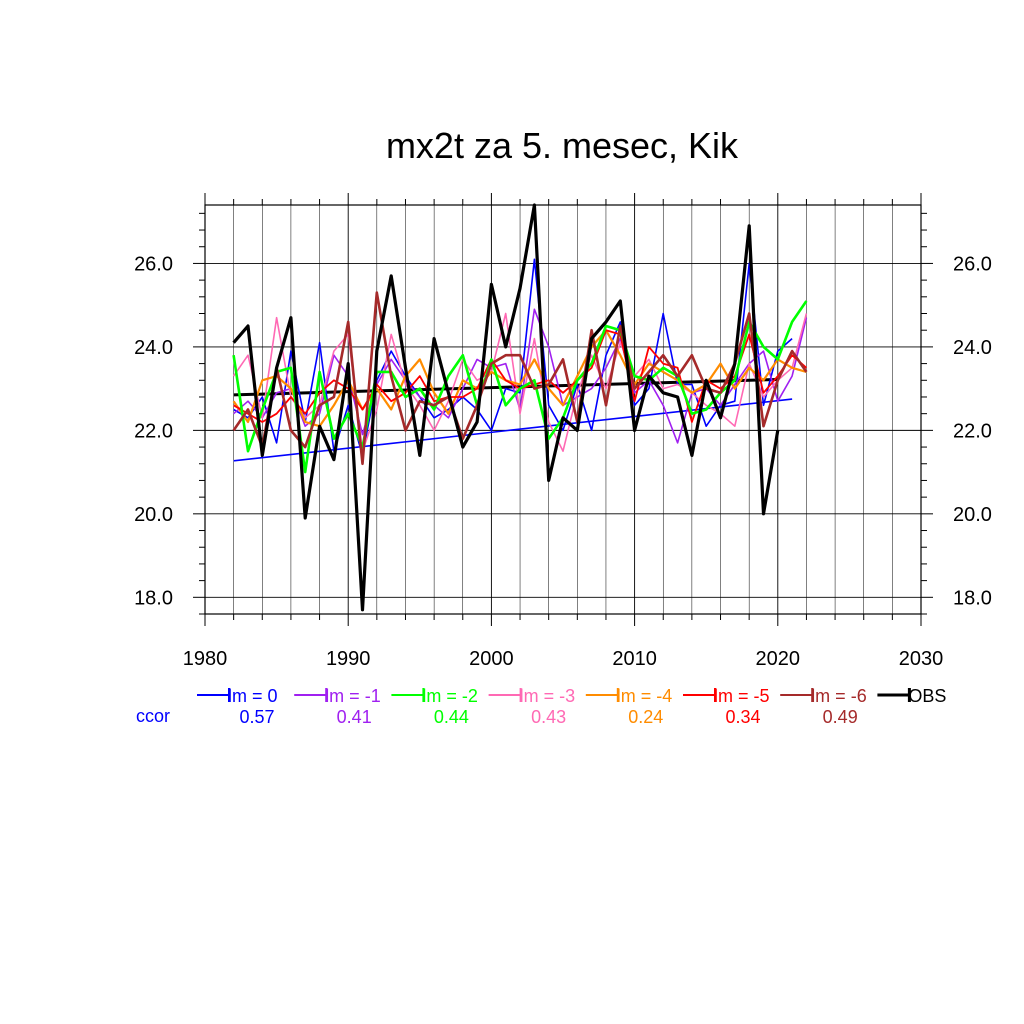 The image size is (1024, 1024). I want to click on y-tick-label-right: 22.0, so click(972, 431).